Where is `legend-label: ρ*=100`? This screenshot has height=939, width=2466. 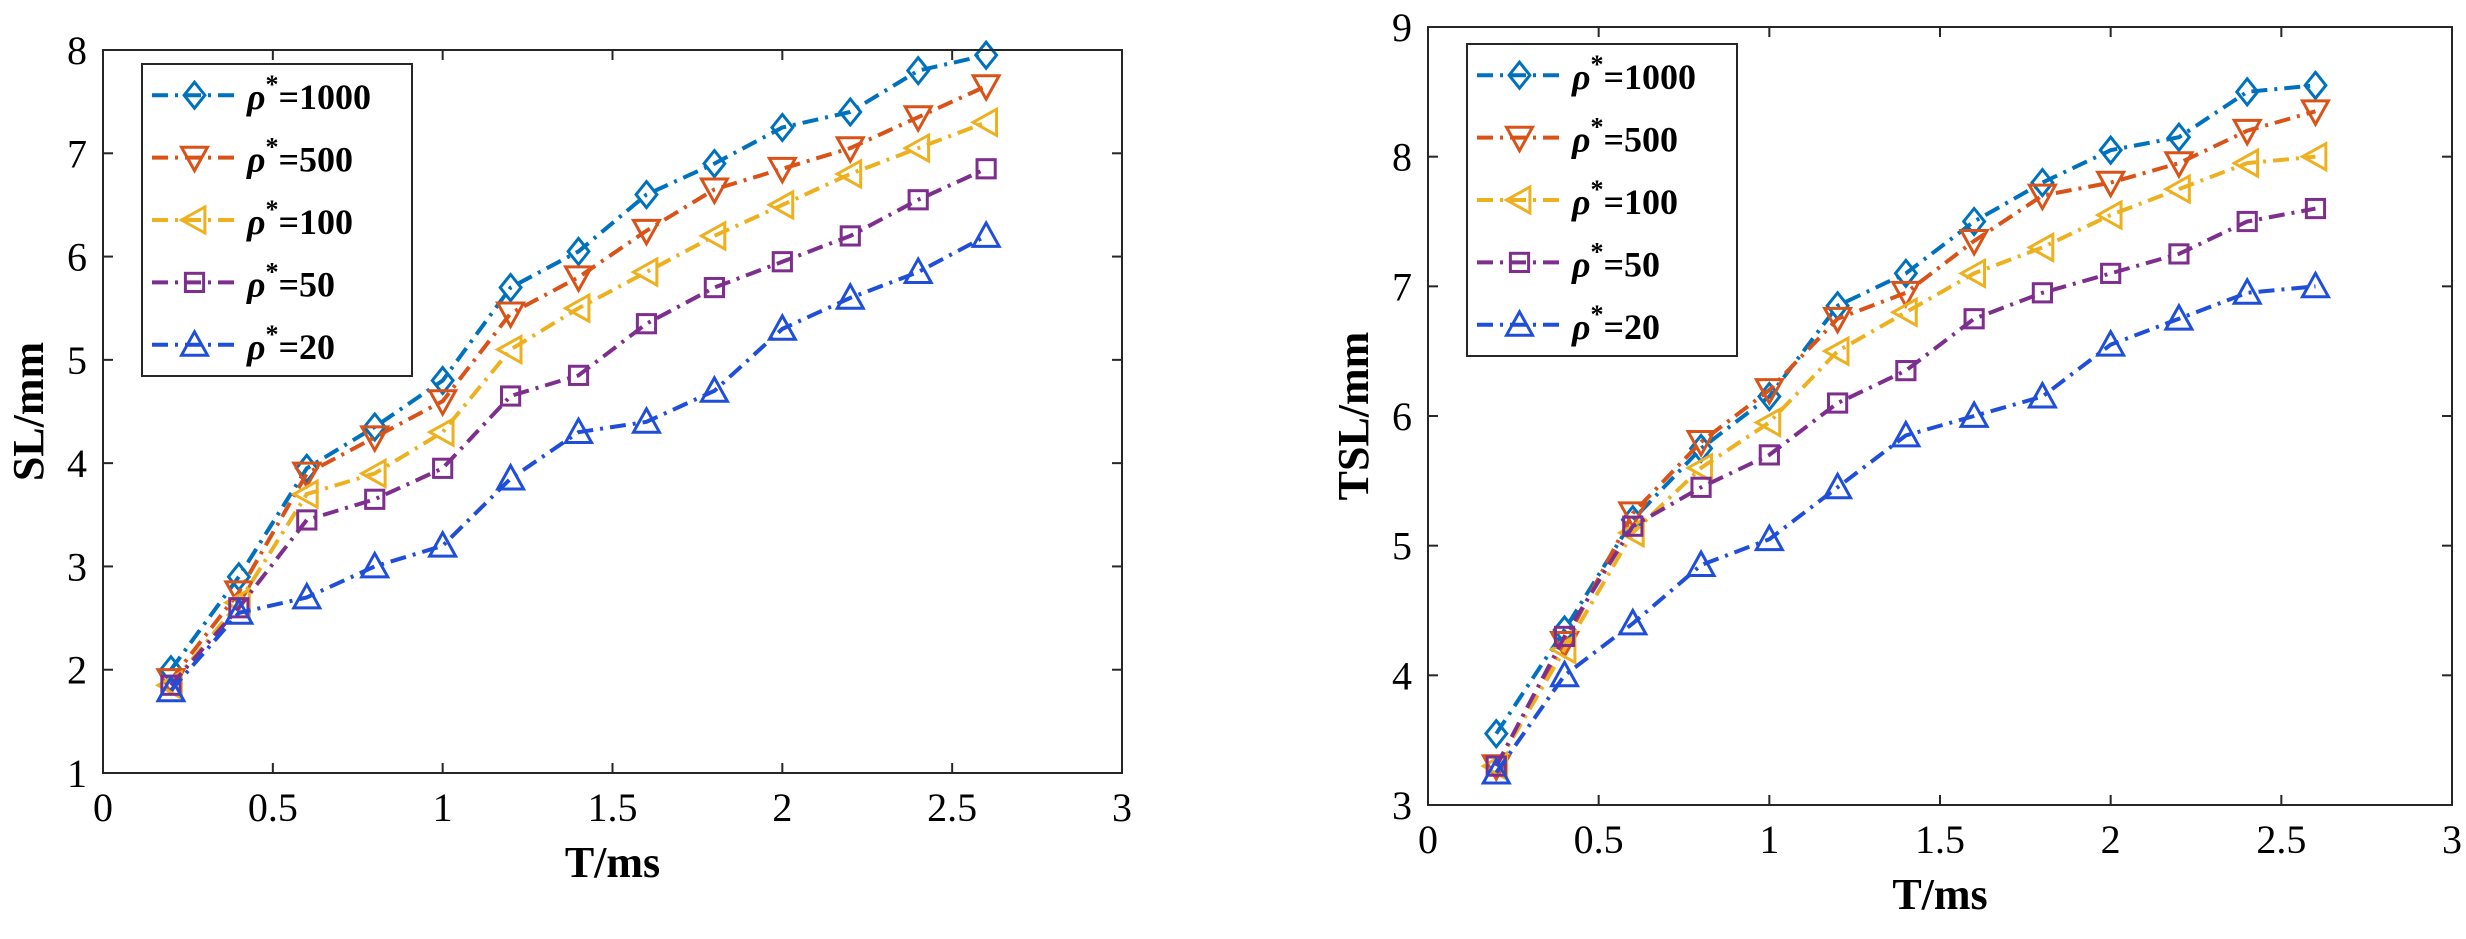
legend-label: ρ*=100 is located at coordinates (299, 218).